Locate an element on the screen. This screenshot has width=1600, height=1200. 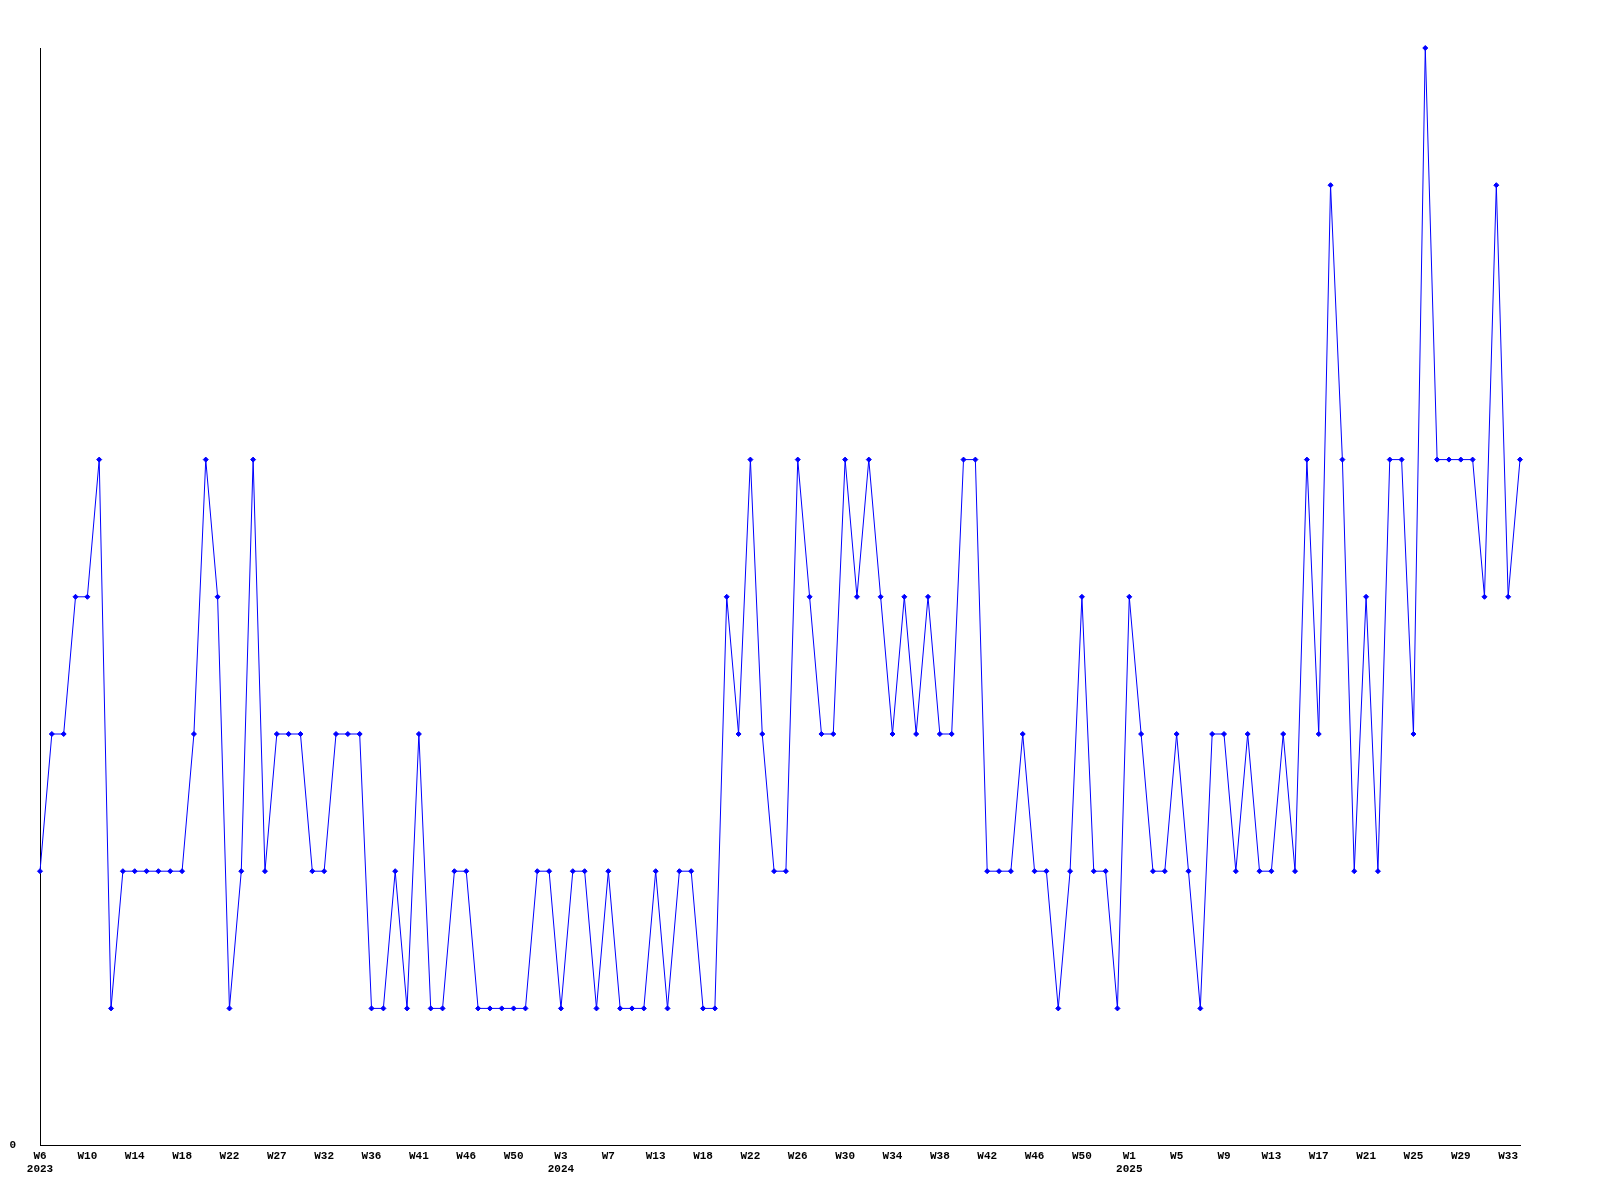
x-tick-label: W21 is located at coordinates (1366, 1155).